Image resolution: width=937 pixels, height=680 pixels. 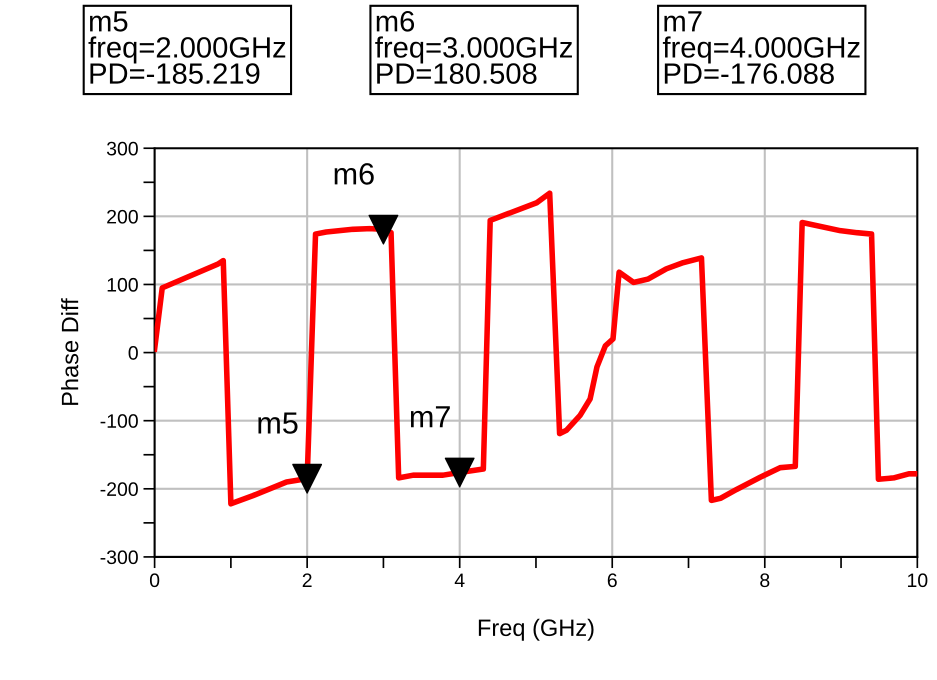 I want to click on annotation: m5, so click(x=278, y=423).